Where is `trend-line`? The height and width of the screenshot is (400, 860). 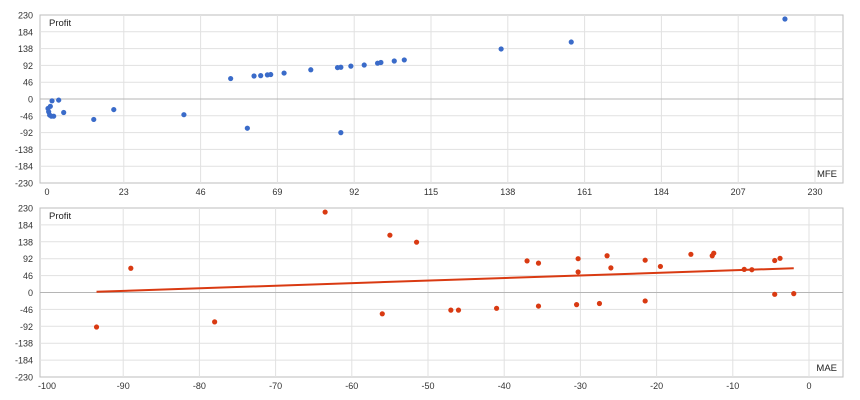
trend-line is located at coordinates (445, 280).